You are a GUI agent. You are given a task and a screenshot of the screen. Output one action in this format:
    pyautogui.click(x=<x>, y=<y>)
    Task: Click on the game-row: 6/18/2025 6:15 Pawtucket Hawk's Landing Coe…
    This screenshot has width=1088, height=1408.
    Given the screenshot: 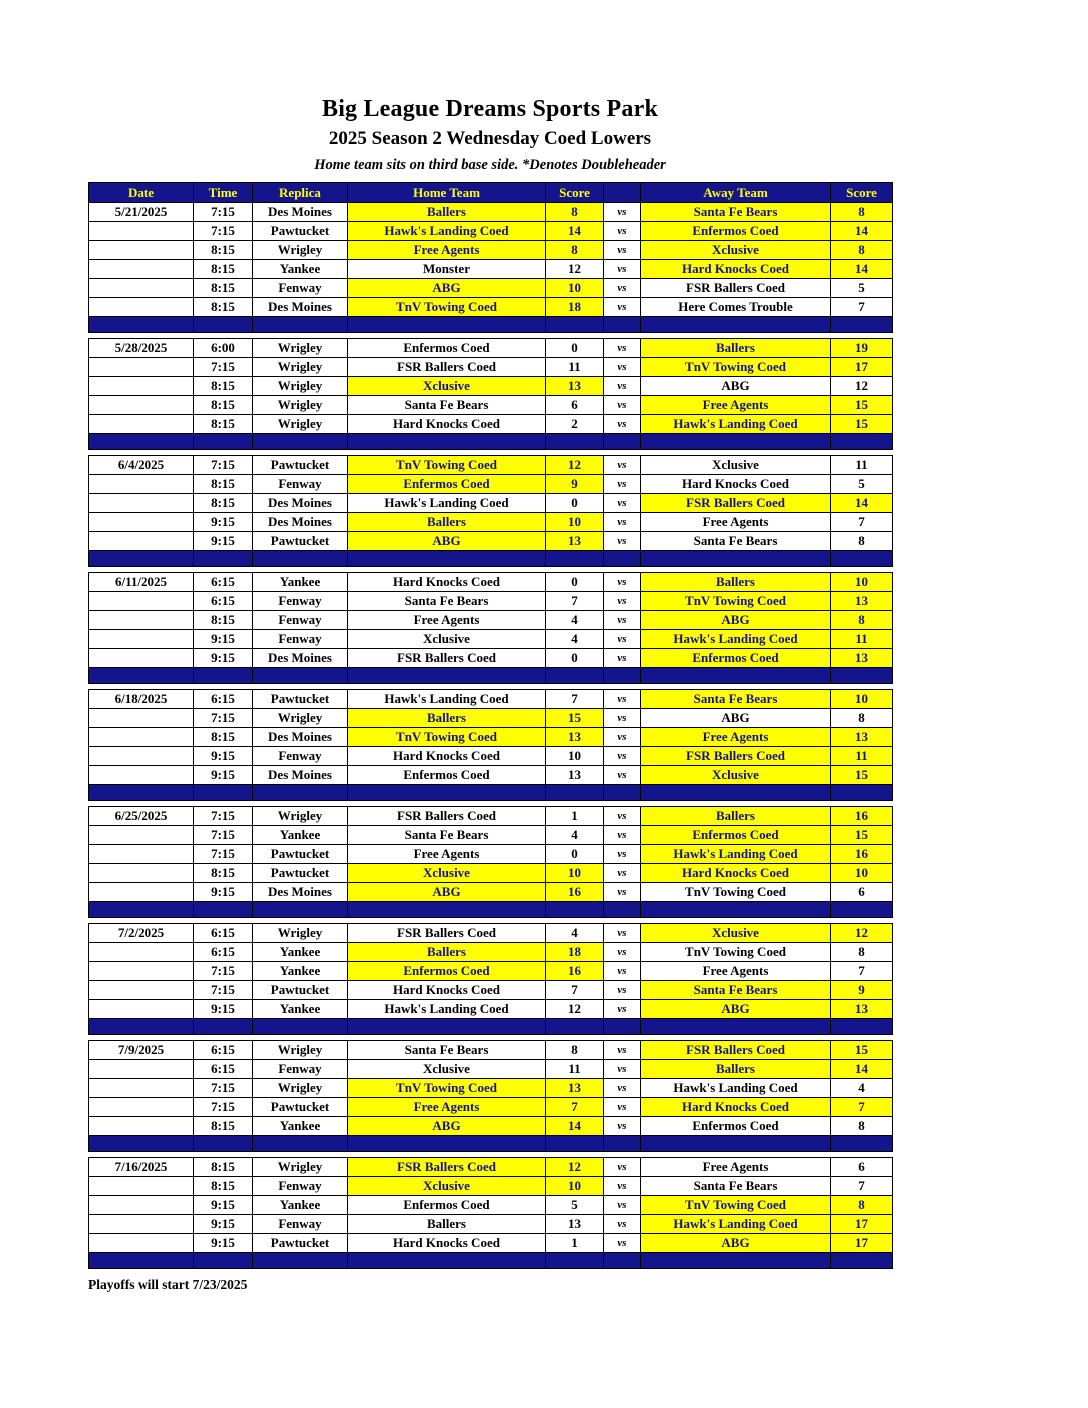 What is the action you would take?
    pyautogui.click(x=490, y=699)
    